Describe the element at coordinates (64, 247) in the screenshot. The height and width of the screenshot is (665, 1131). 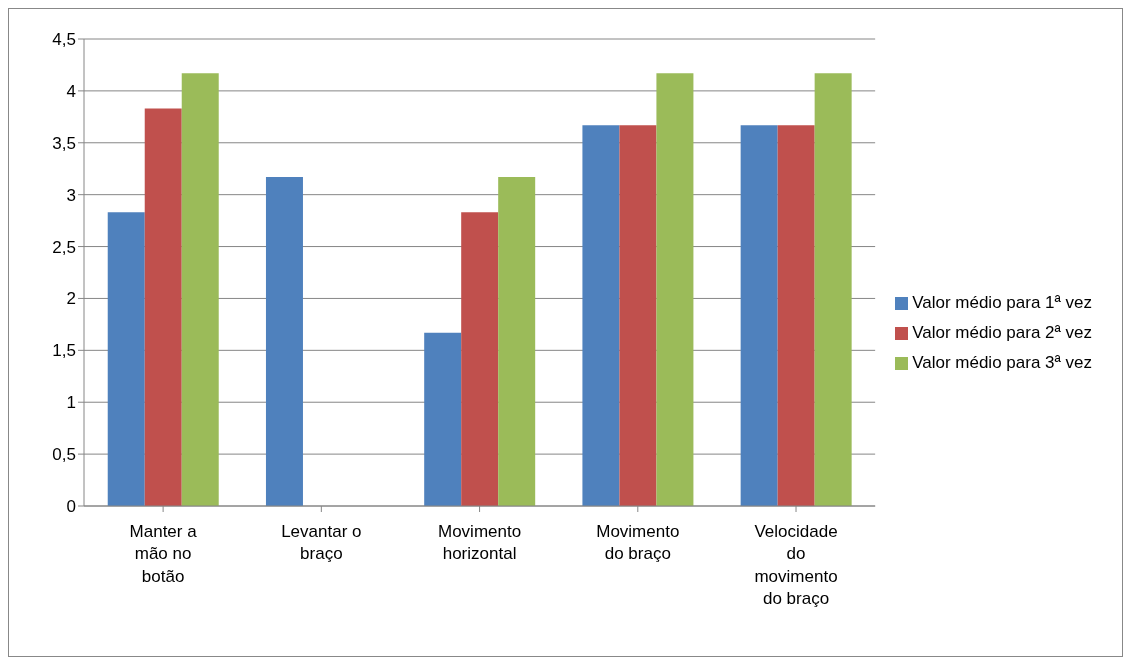
I see `y-tick-label: 2,5` at that location.